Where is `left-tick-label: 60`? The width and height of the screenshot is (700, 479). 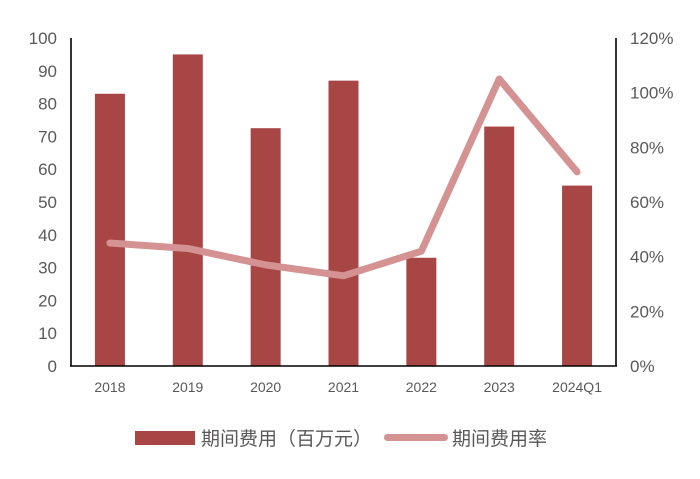
left-tick-label: 60 is located at coordinates (47, 169).